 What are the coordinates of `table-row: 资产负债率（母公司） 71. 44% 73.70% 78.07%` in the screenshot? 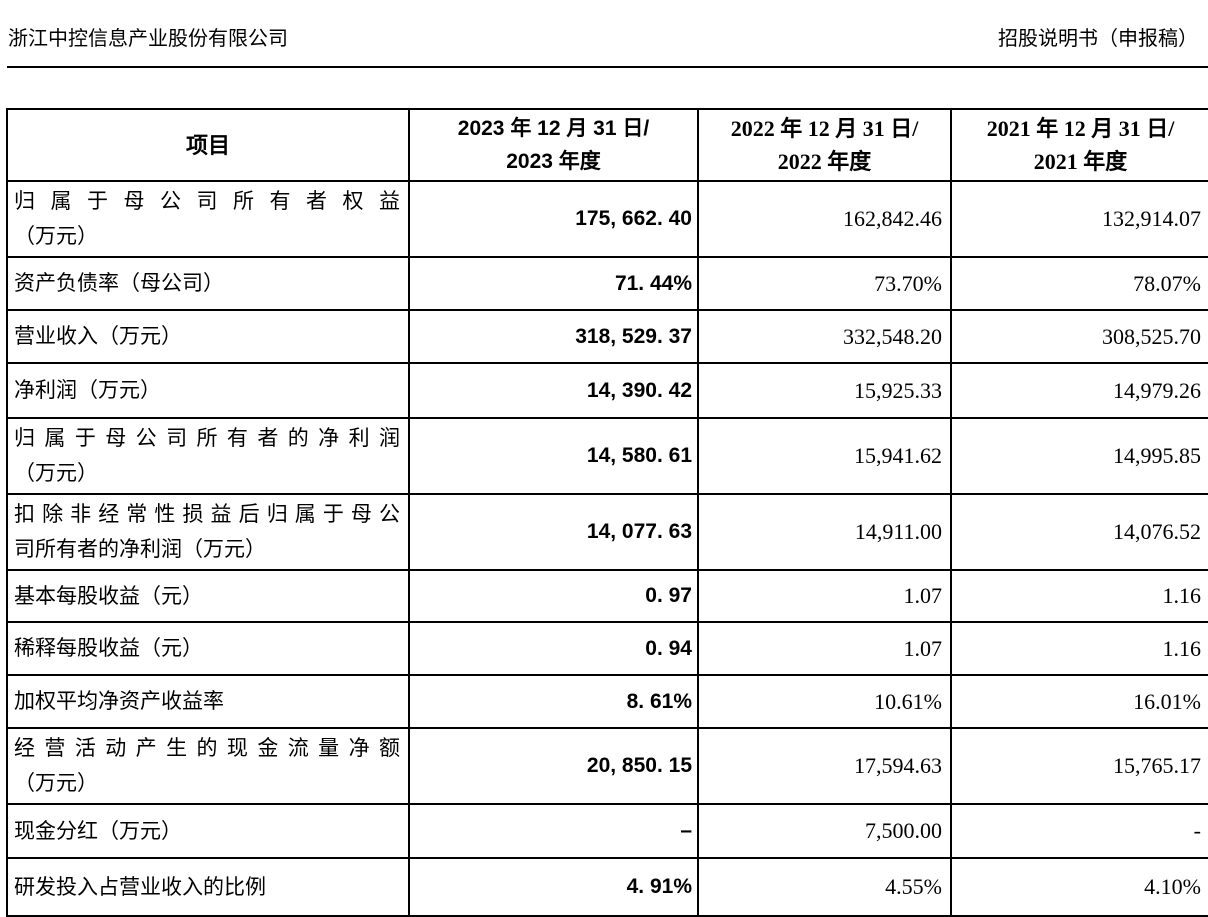 It's located at (607, 283).